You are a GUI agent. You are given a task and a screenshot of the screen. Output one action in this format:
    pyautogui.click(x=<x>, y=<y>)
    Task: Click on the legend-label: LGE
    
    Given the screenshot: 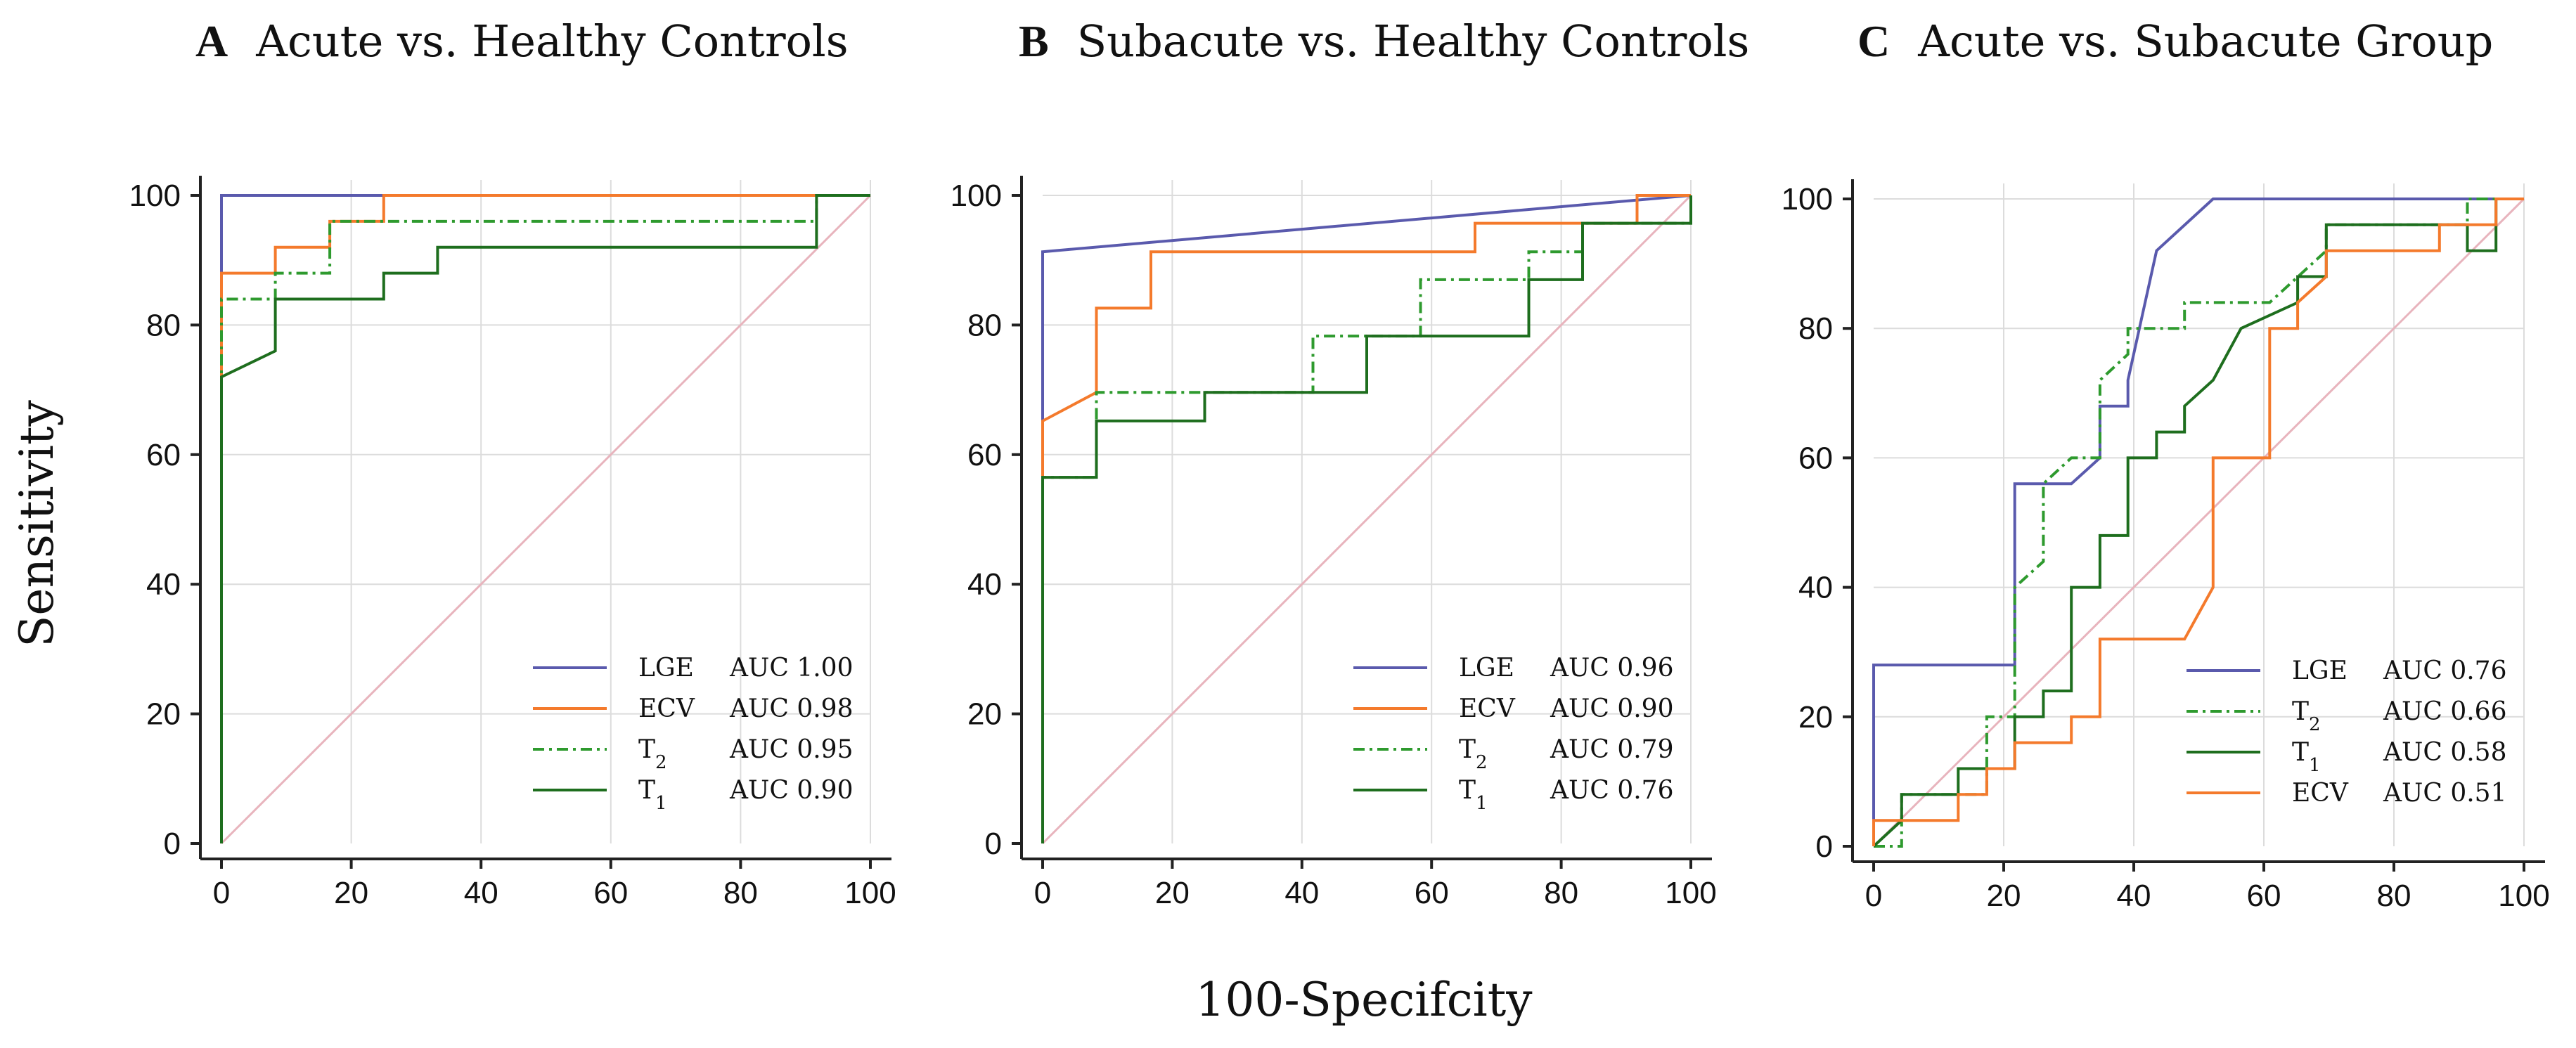 What is the action you would take?
    pyautogui.click(x=666, y=668)
    